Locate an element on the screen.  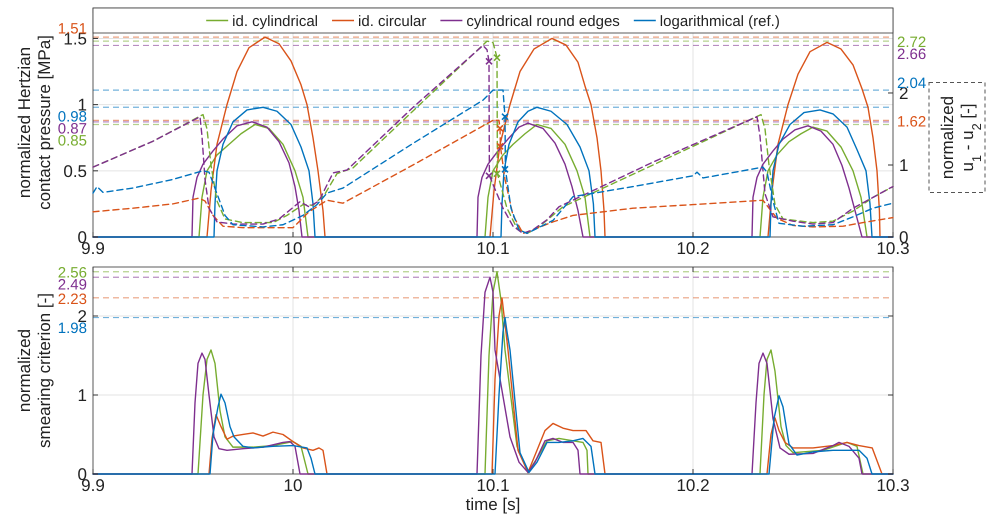
y-axis-title: normalized Hertzian contact pressure [MPa] is located at coordinates (34, 122).